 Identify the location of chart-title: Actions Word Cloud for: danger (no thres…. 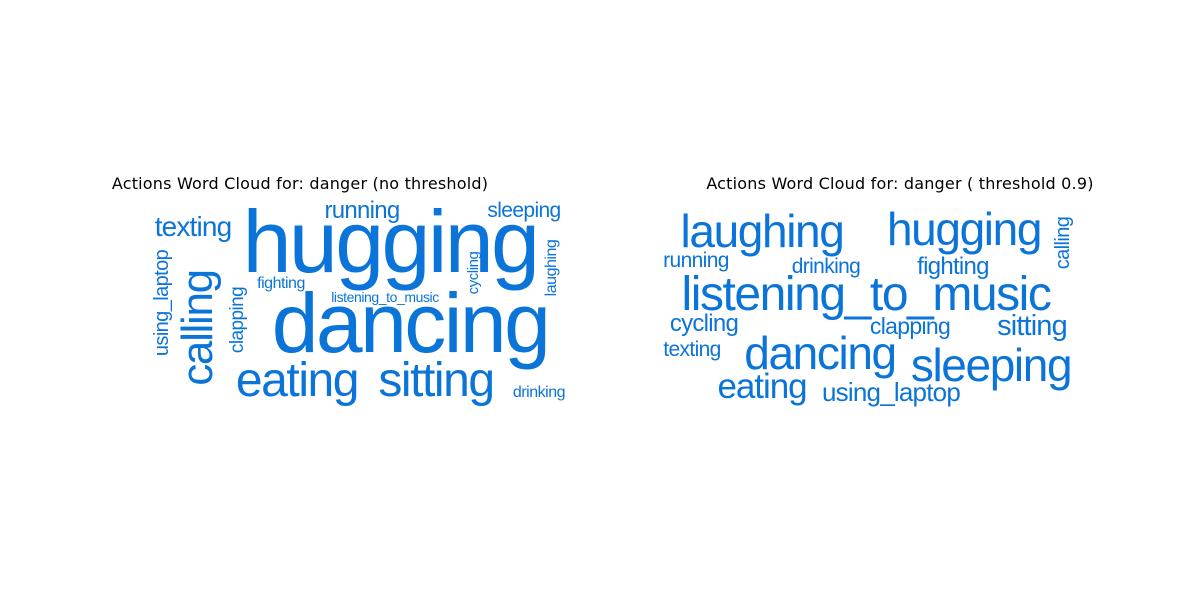
(300, 183).